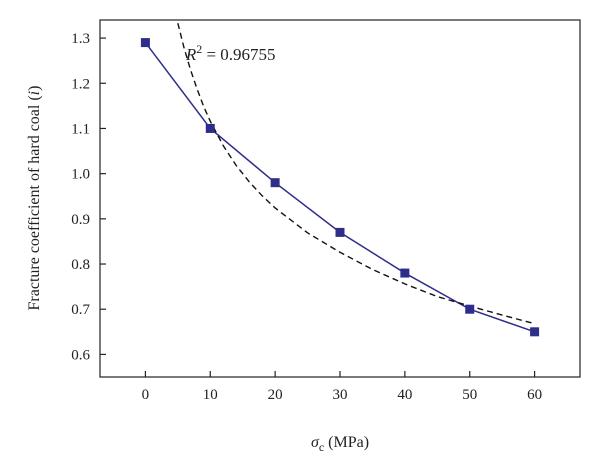 The height and width of the screenshot is (469, 600). What do you see at coordinates (321, 447) in the screenshot?
I see `x-axis-title-sub: c` at bounding box center [321, 447].